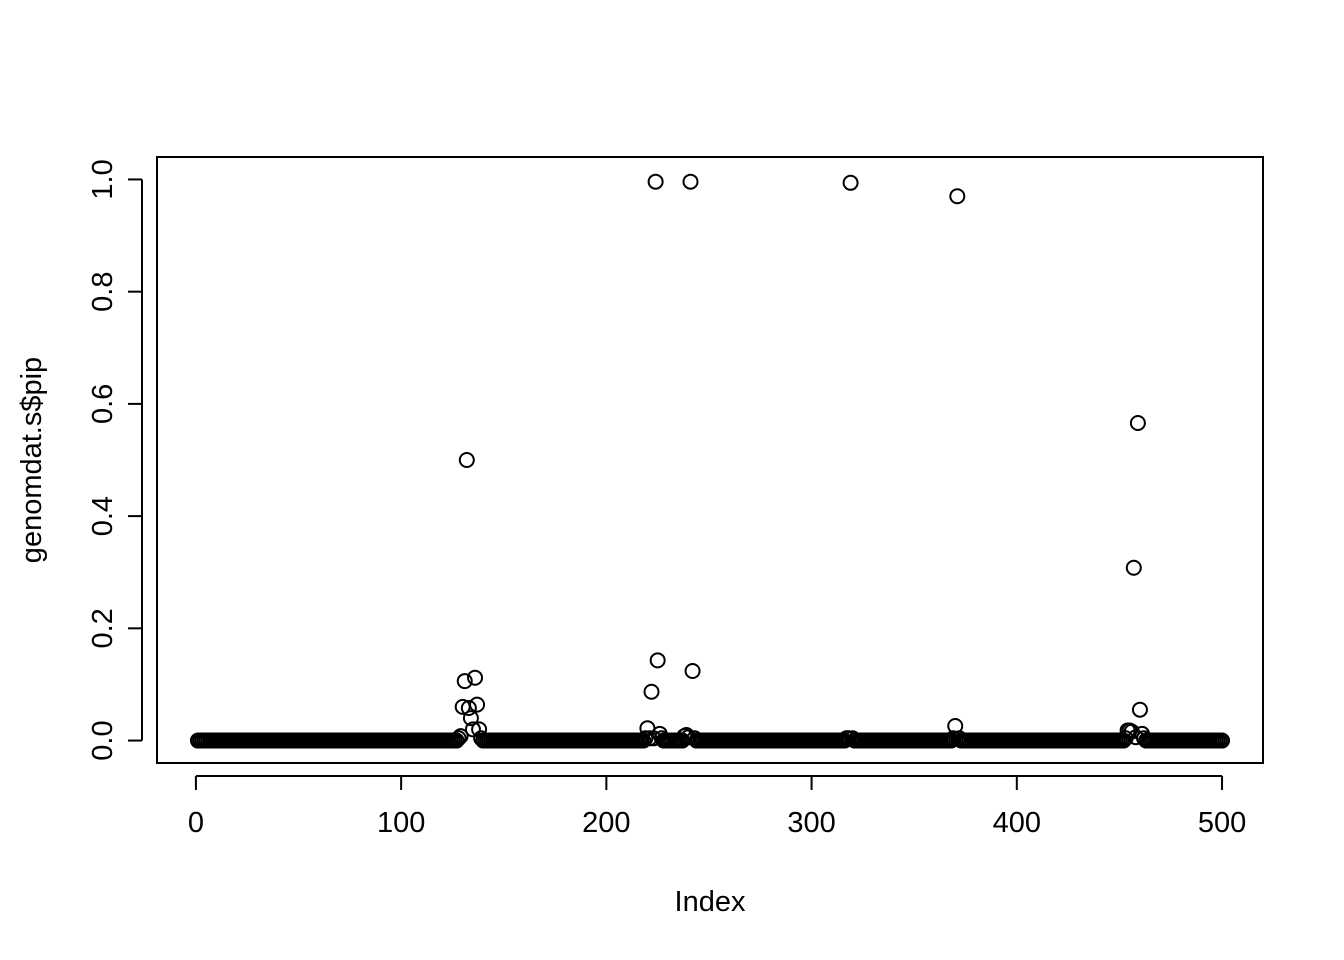 This screenshot has width=1344, height=960. I want to click on y-tick-label: 0.8, so click(103, 292).